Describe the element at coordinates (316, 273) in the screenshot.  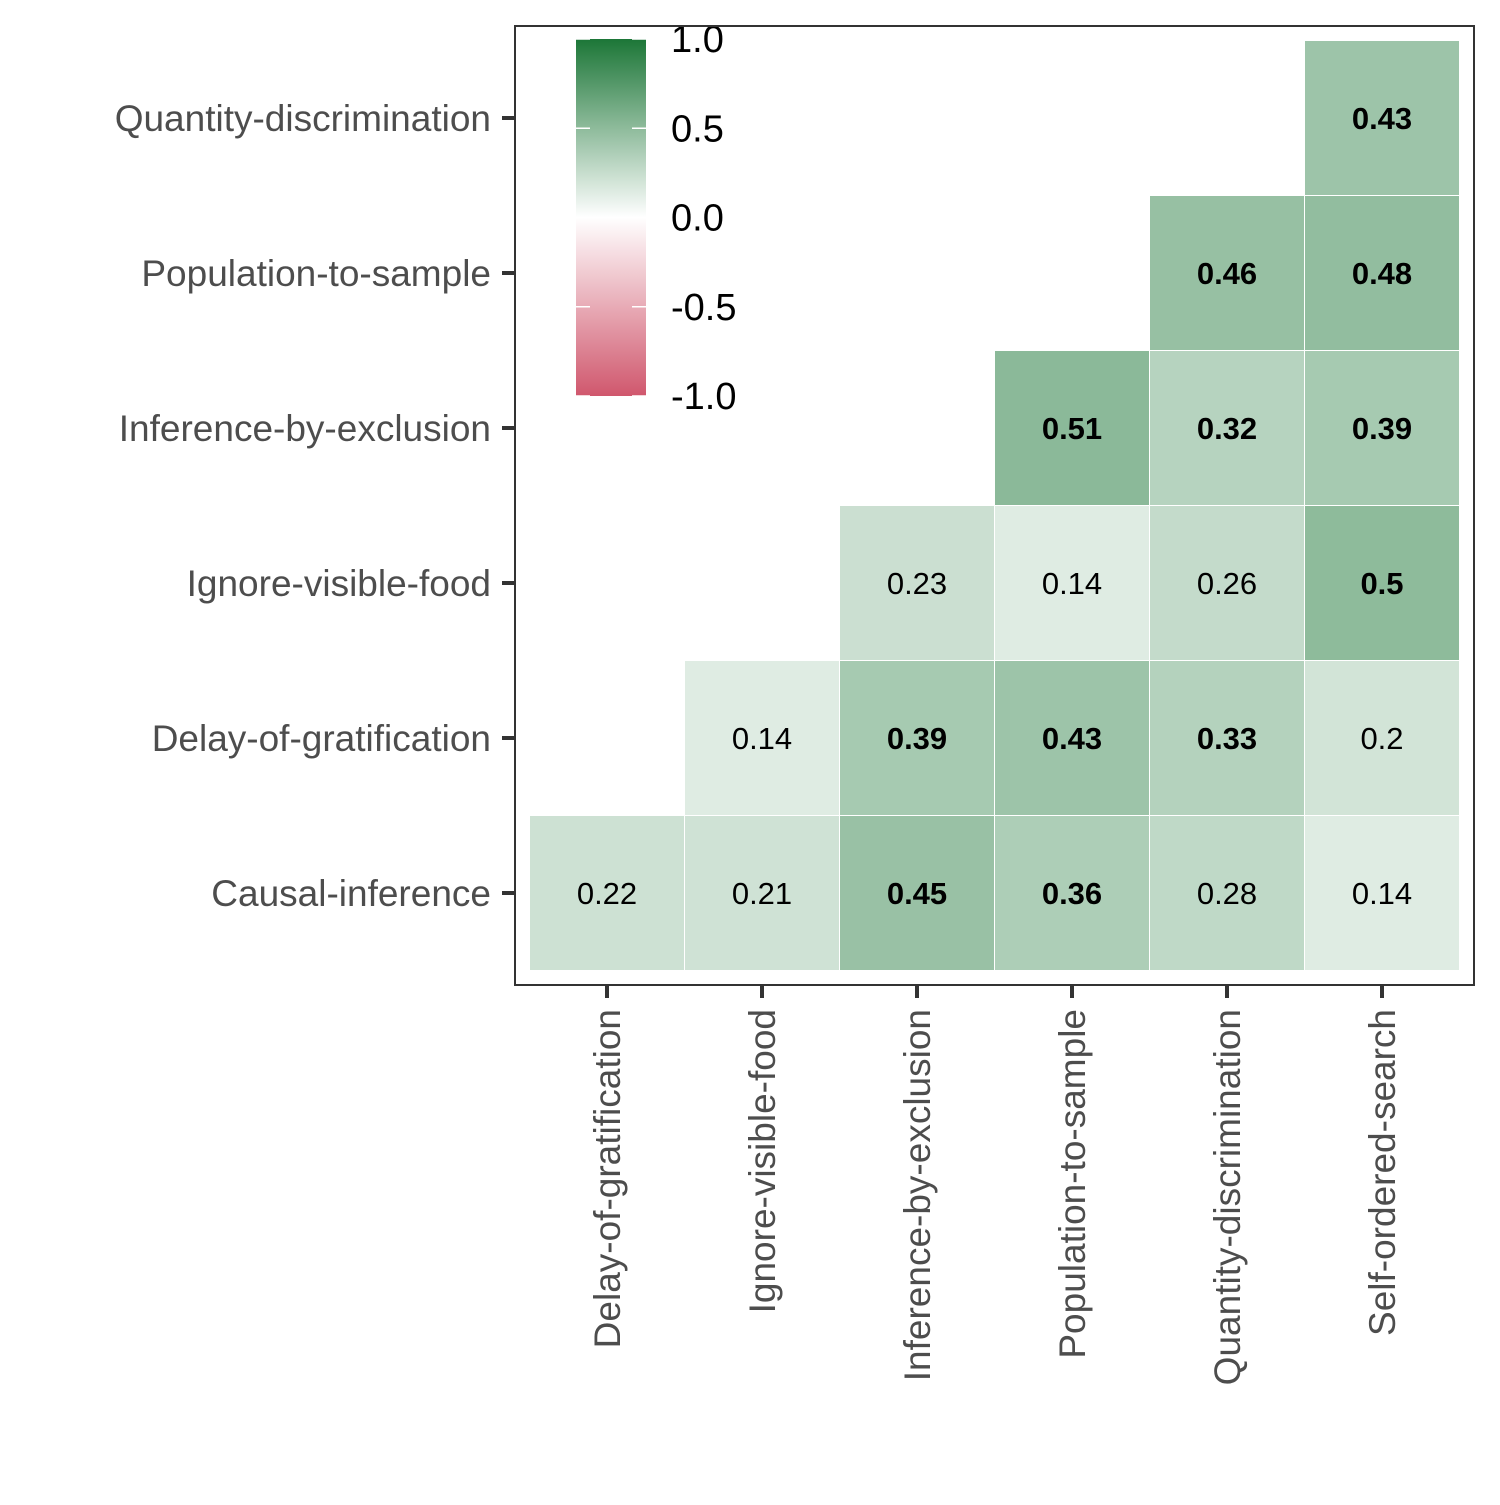
I see `y-tick-label: Population-to-sample` at that location.